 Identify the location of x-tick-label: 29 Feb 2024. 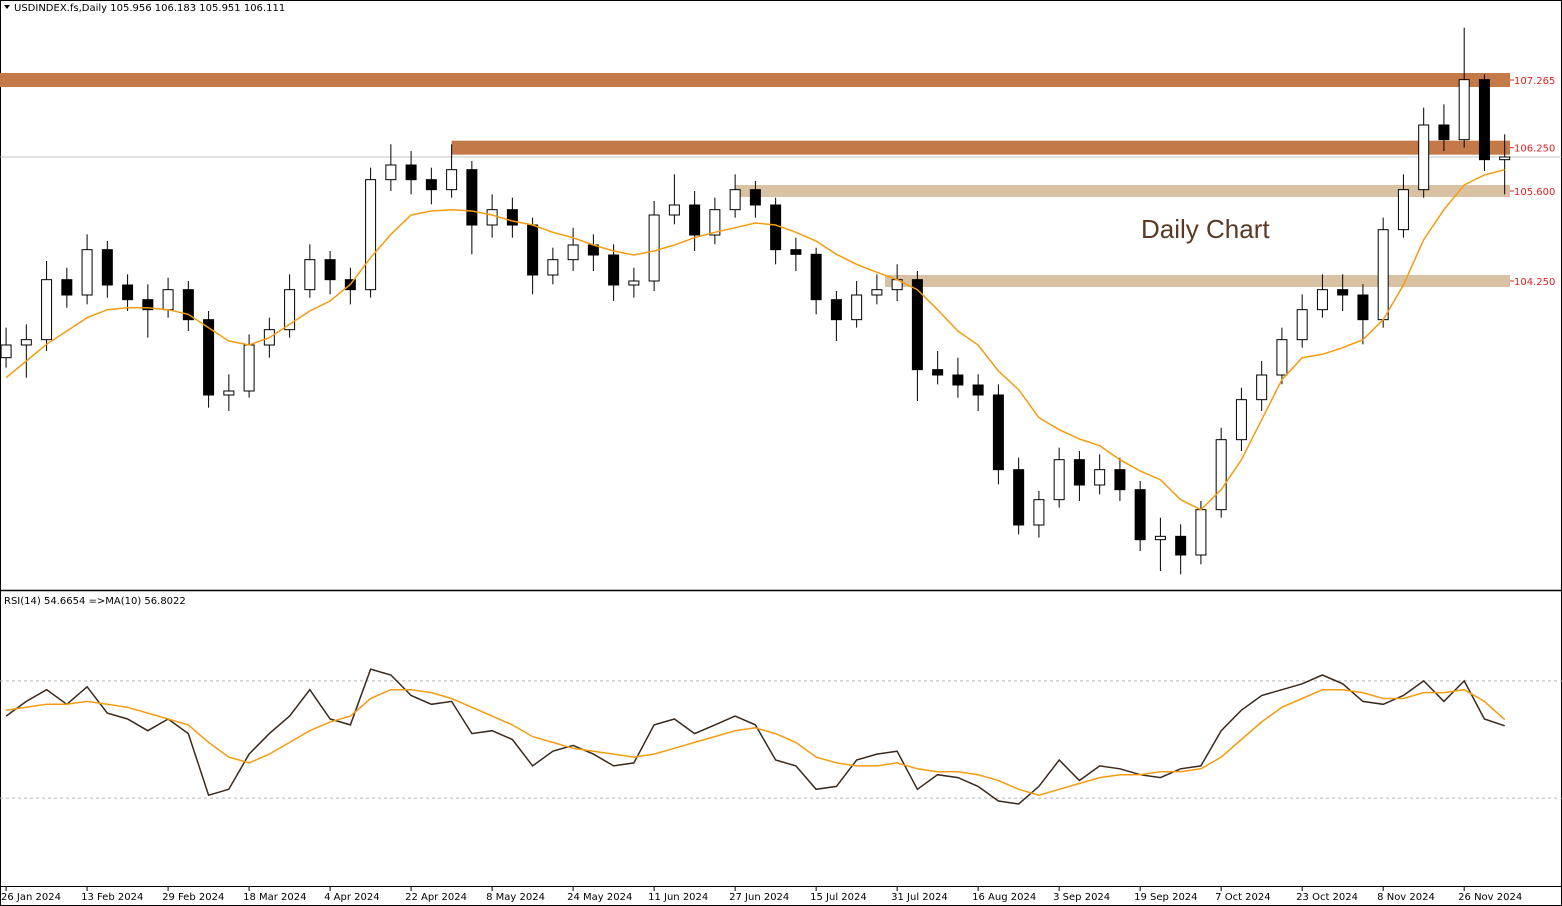
(193, 897).